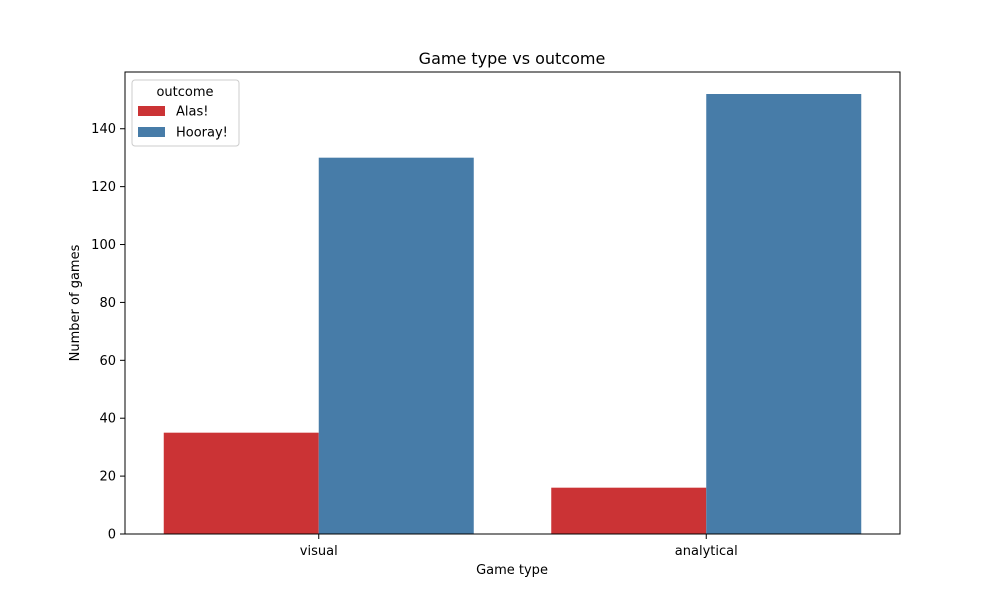  I want to click on legend-label: Alas!, so click(192, 112).